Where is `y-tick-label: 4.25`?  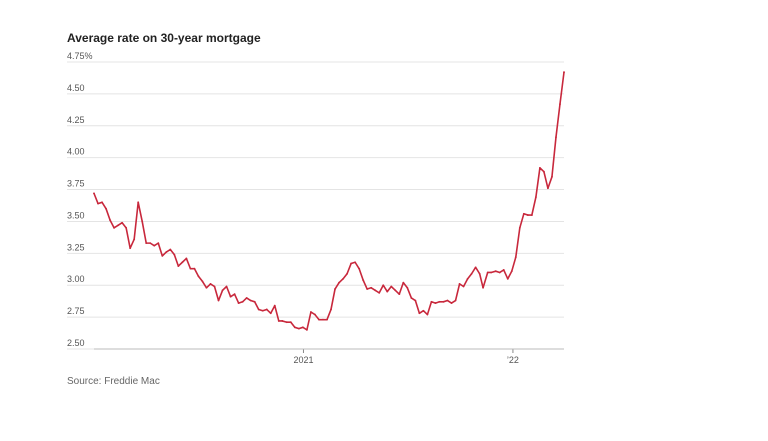 y-tick-label: 4.25 is located at coordinates (76, 120).